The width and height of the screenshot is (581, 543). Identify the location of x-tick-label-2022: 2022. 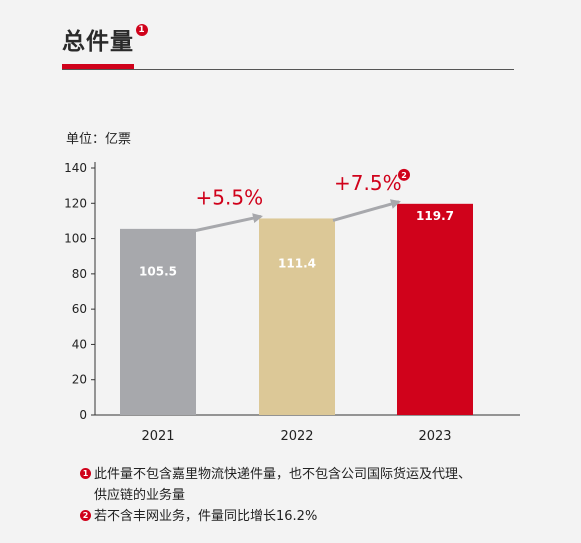
(296, 436).